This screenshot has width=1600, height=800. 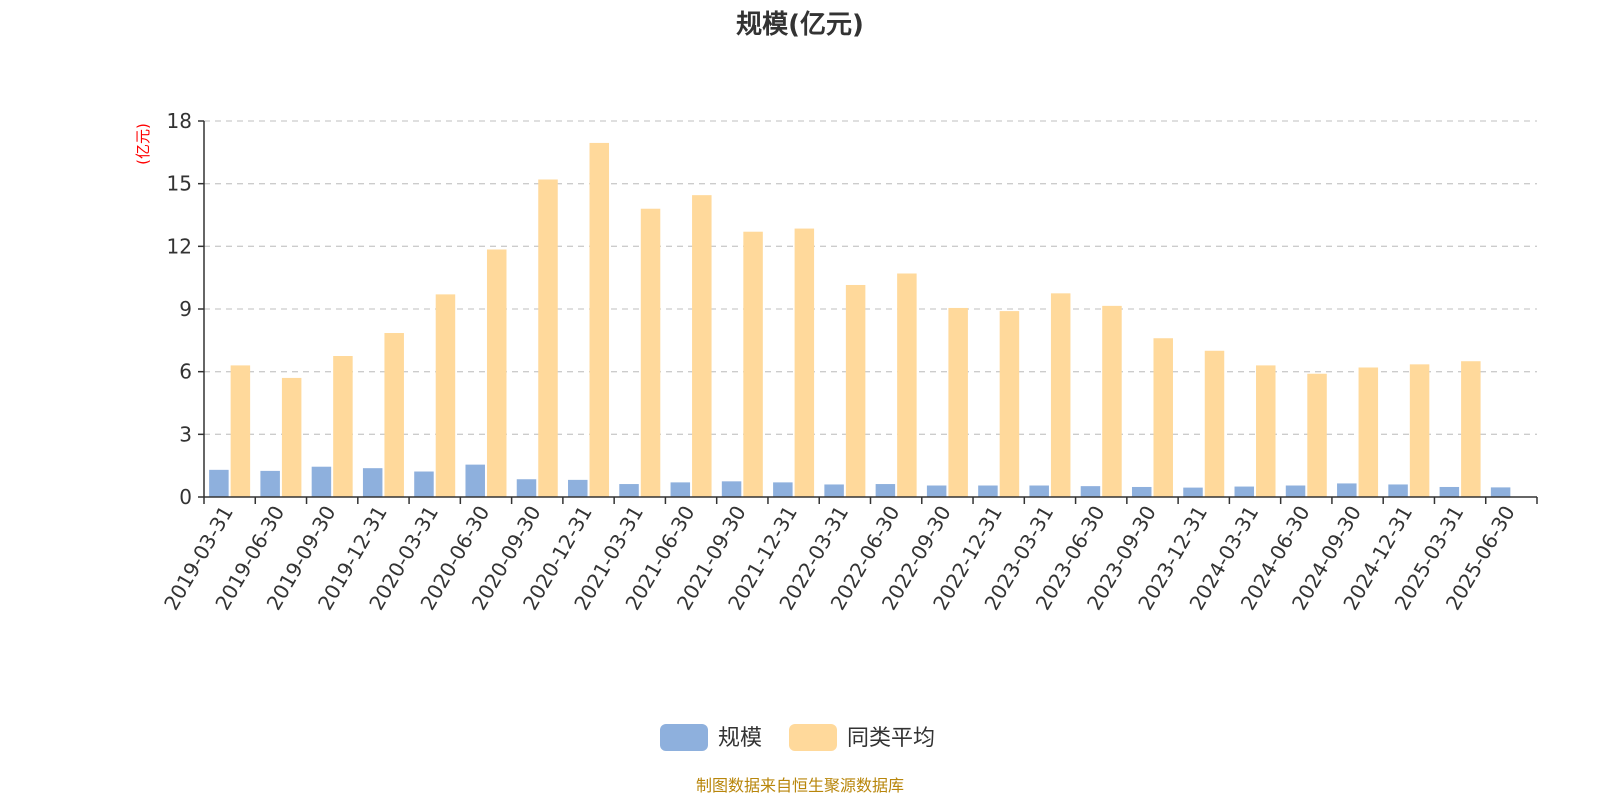 What do you see at coordinates (143, 144) in the screenshot?
I see `y-axis-unit-label: (亿元)` at bounding box center [143, 144].